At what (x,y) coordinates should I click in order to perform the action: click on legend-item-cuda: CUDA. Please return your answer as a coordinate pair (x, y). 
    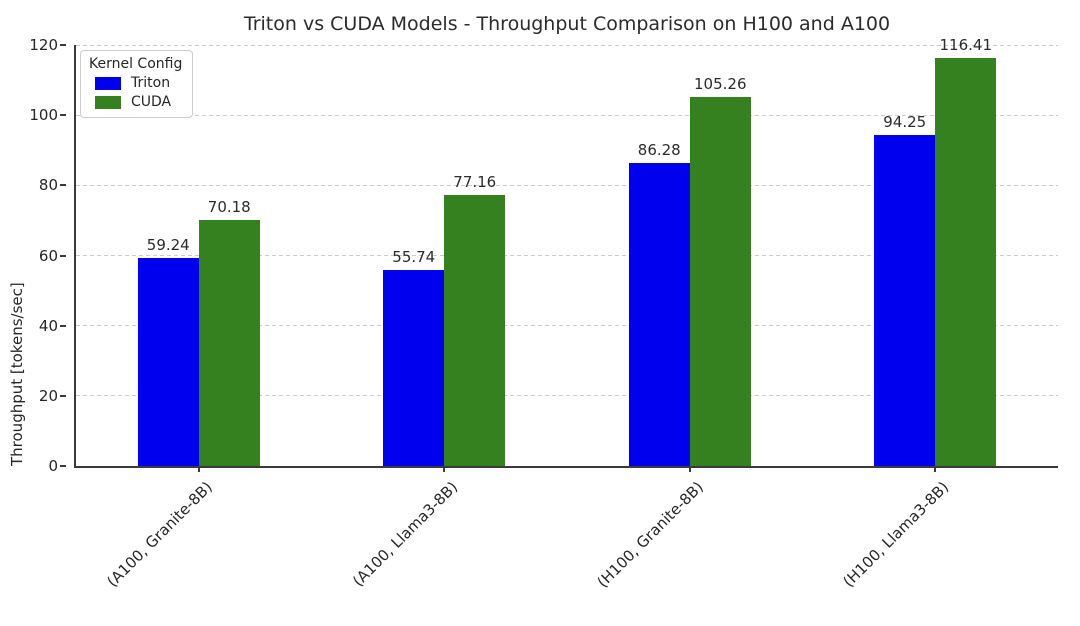
    Looking at the image, I should click on (135, 102).